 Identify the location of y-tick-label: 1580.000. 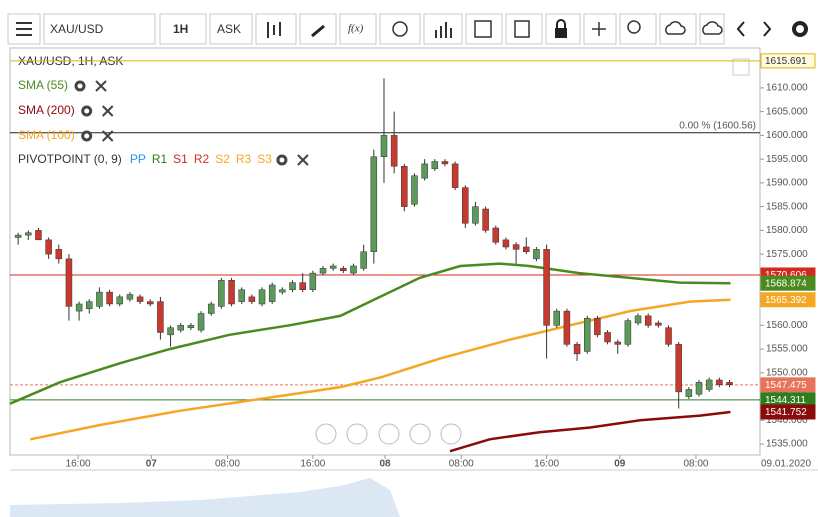
(787, 230).